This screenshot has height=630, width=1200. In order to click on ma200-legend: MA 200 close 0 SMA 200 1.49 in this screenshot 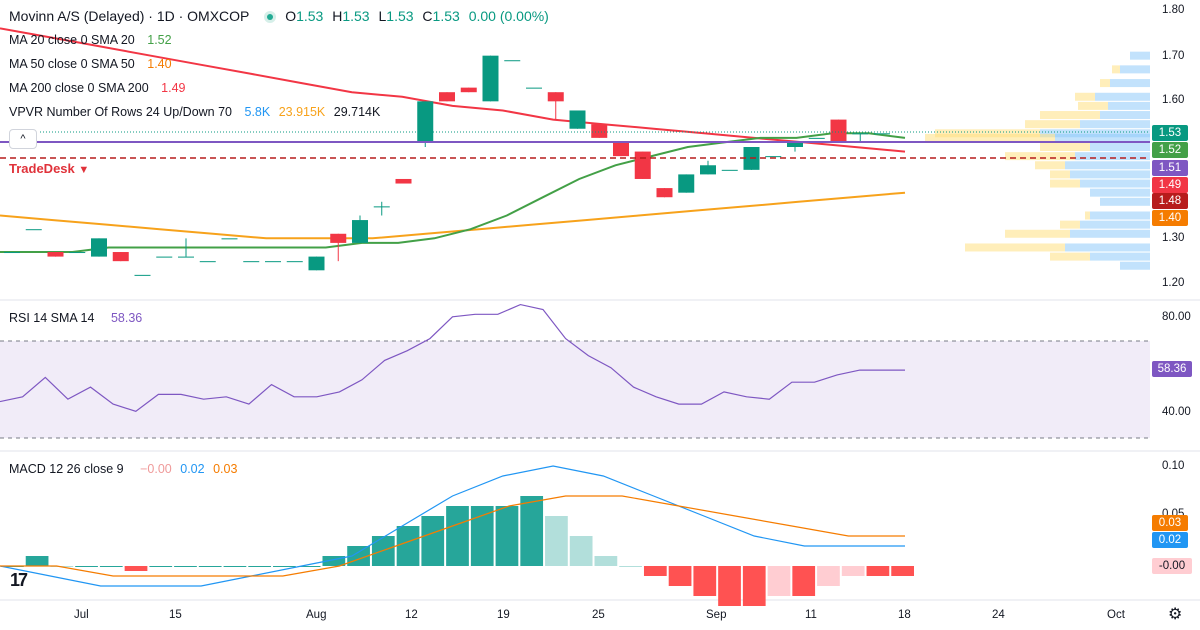, I will do `click(100, 88)`.